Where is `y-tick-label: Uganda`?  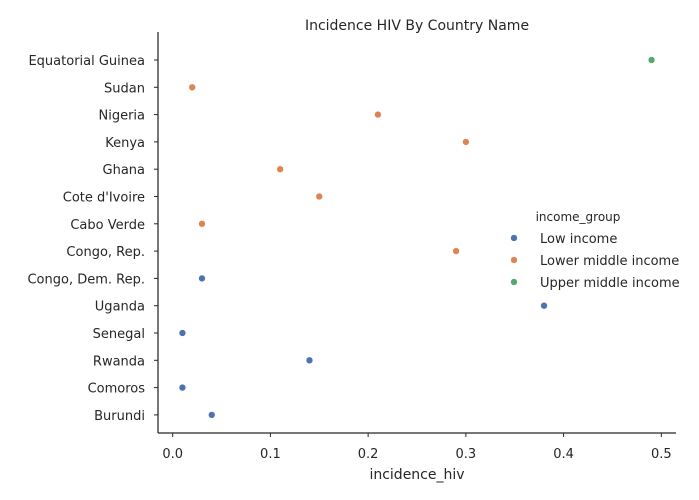
y-tick-label: Uganda is located at coordinates (120, 307).